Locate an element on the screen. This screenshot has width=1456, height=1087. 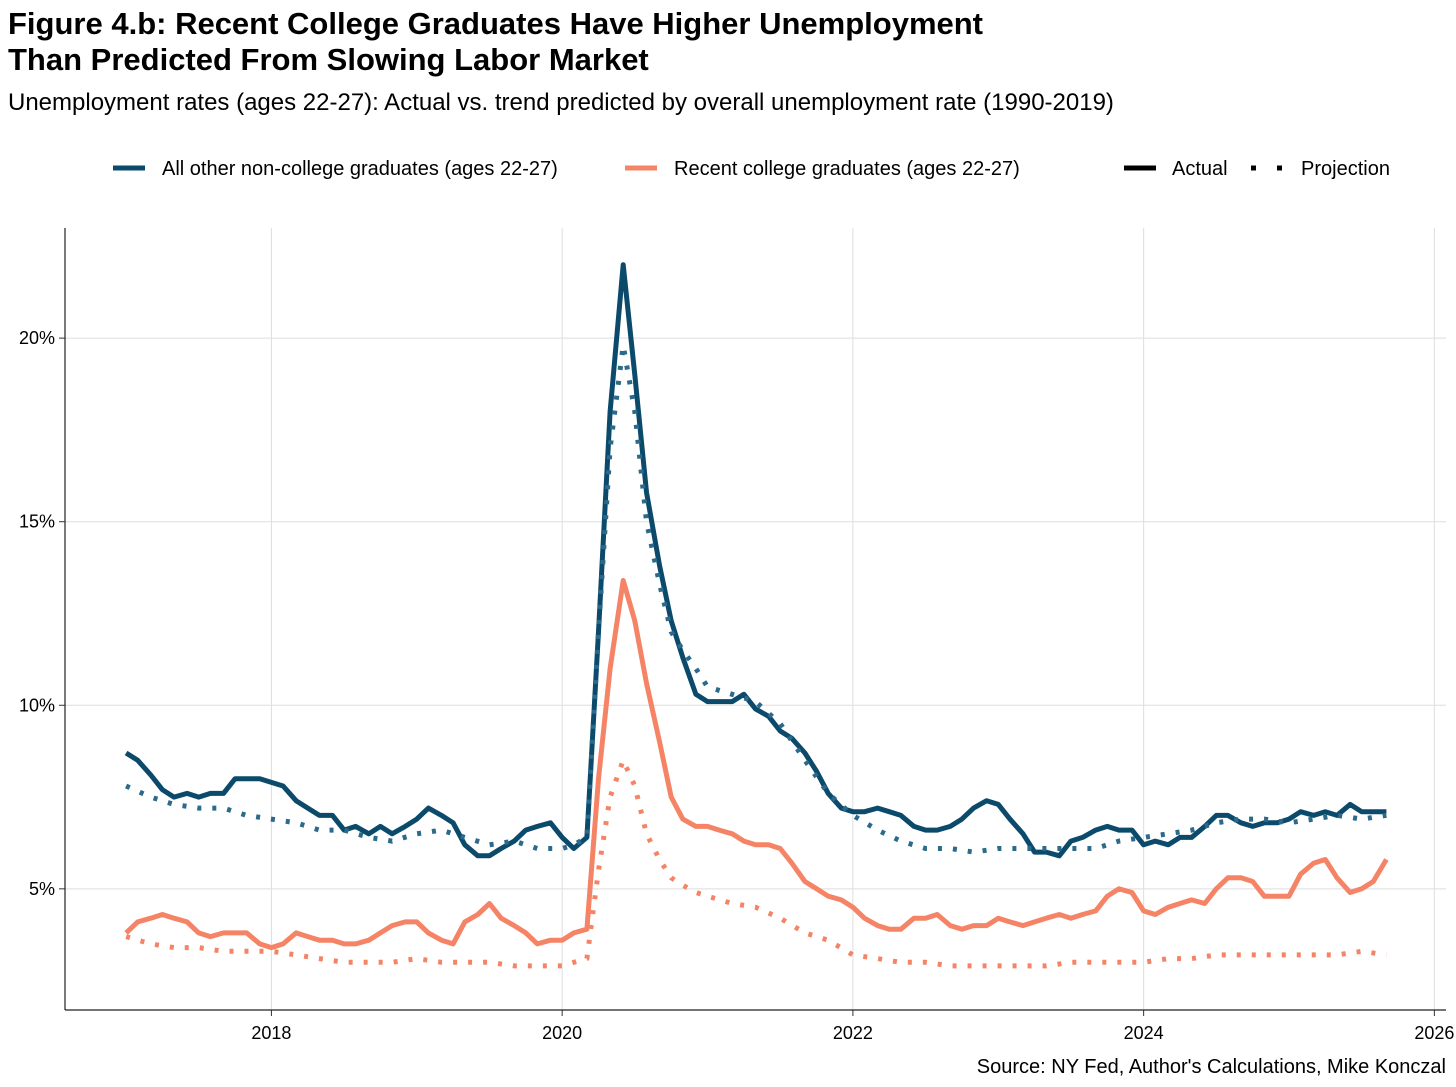
x-tick-label: 2020 is located at coordinates (562, 1033).